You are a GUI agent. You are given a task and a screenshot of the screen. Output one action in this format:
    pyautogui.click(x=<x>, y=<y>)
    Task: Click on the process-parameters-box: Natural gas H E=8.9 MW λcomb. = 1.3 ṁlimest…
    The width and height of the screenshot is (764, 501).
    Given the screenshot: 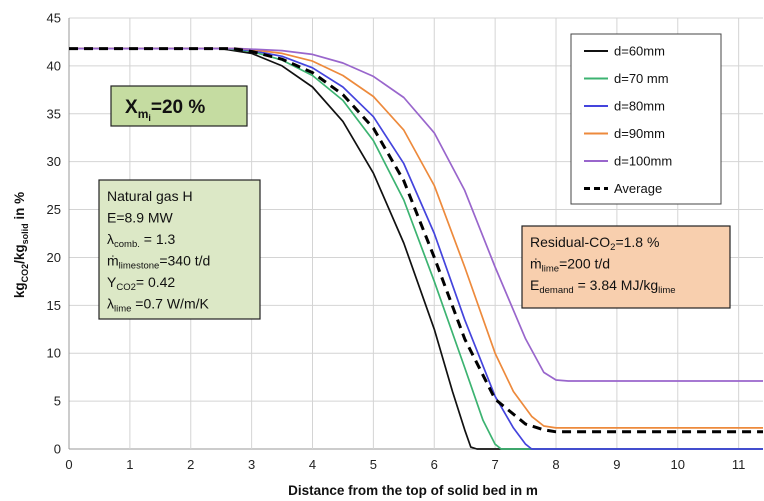 What is the action you would take?
    pyautogui.click(x=179, y=249)
    